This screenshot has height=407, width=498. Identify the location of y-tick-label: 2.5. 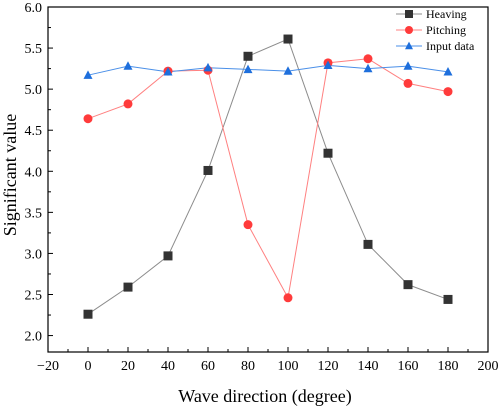
(34, 296).